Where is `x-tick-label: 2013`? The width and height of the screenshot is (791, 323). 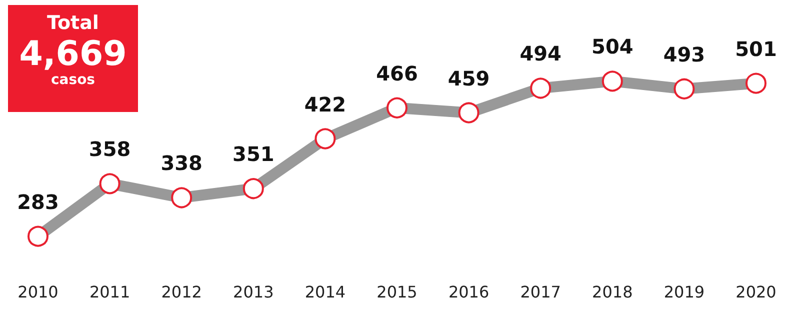 x-tick-label: 2013 is located at coordinates (253, 292).